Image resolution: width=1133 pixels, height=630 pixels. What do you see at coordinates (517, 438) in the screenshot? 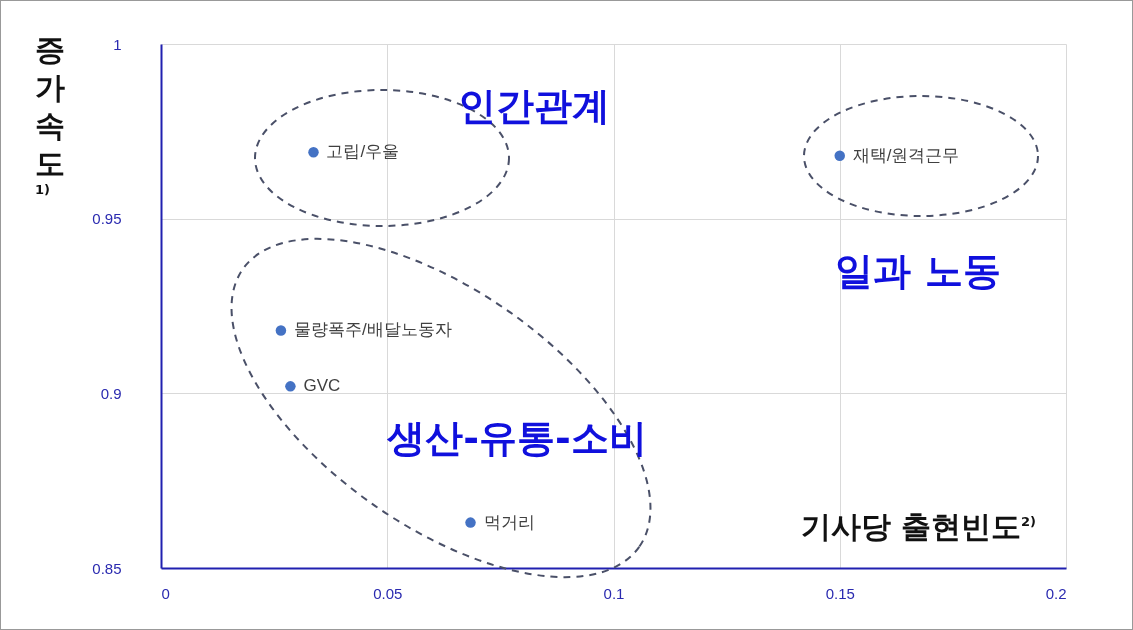
I see `annotation: 생산-유통-소비` at bounding box center [517, 438].